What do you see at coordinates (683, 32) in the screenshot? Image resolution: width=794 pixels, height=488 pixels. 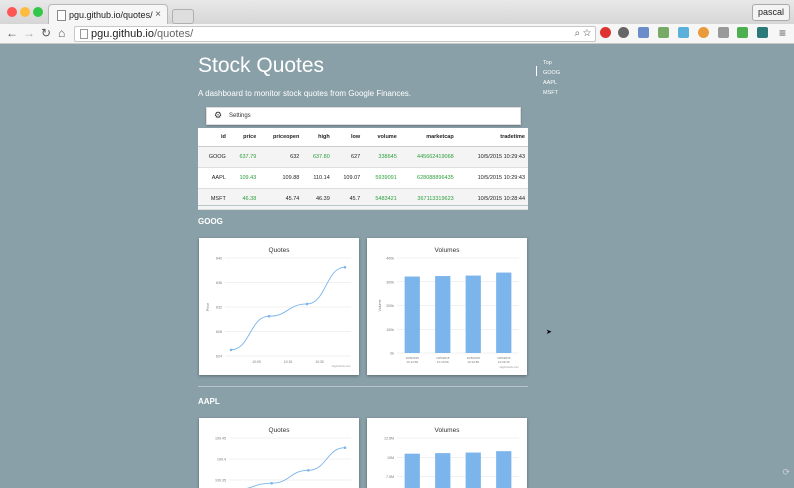 I see `extension-camera-icon` at bounding box center [683, 32].